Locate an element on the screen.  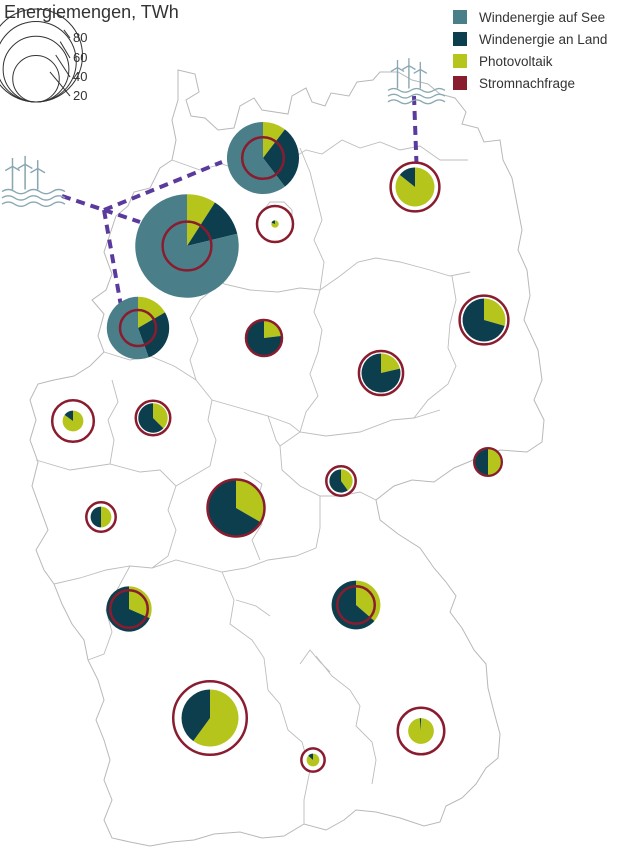
offshore-connection-lines is located at coordinates (240, 201).